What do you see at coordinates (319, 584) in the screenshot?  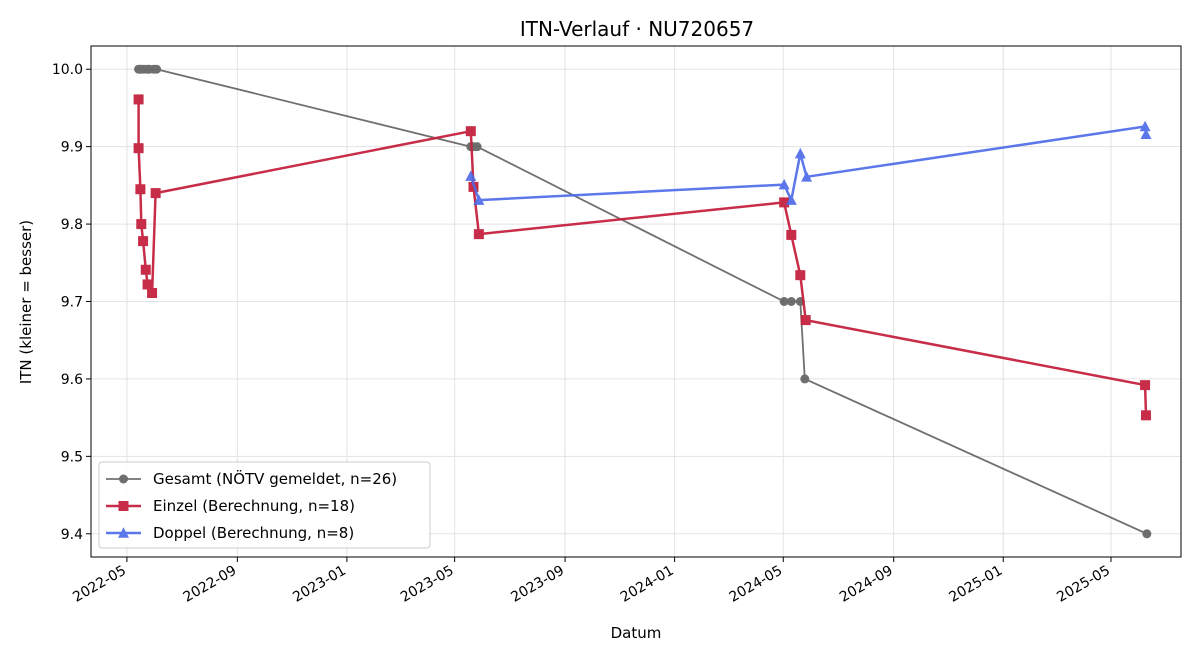 I see `x-tick-label: 2023-01` at bounding box center [319, 584].